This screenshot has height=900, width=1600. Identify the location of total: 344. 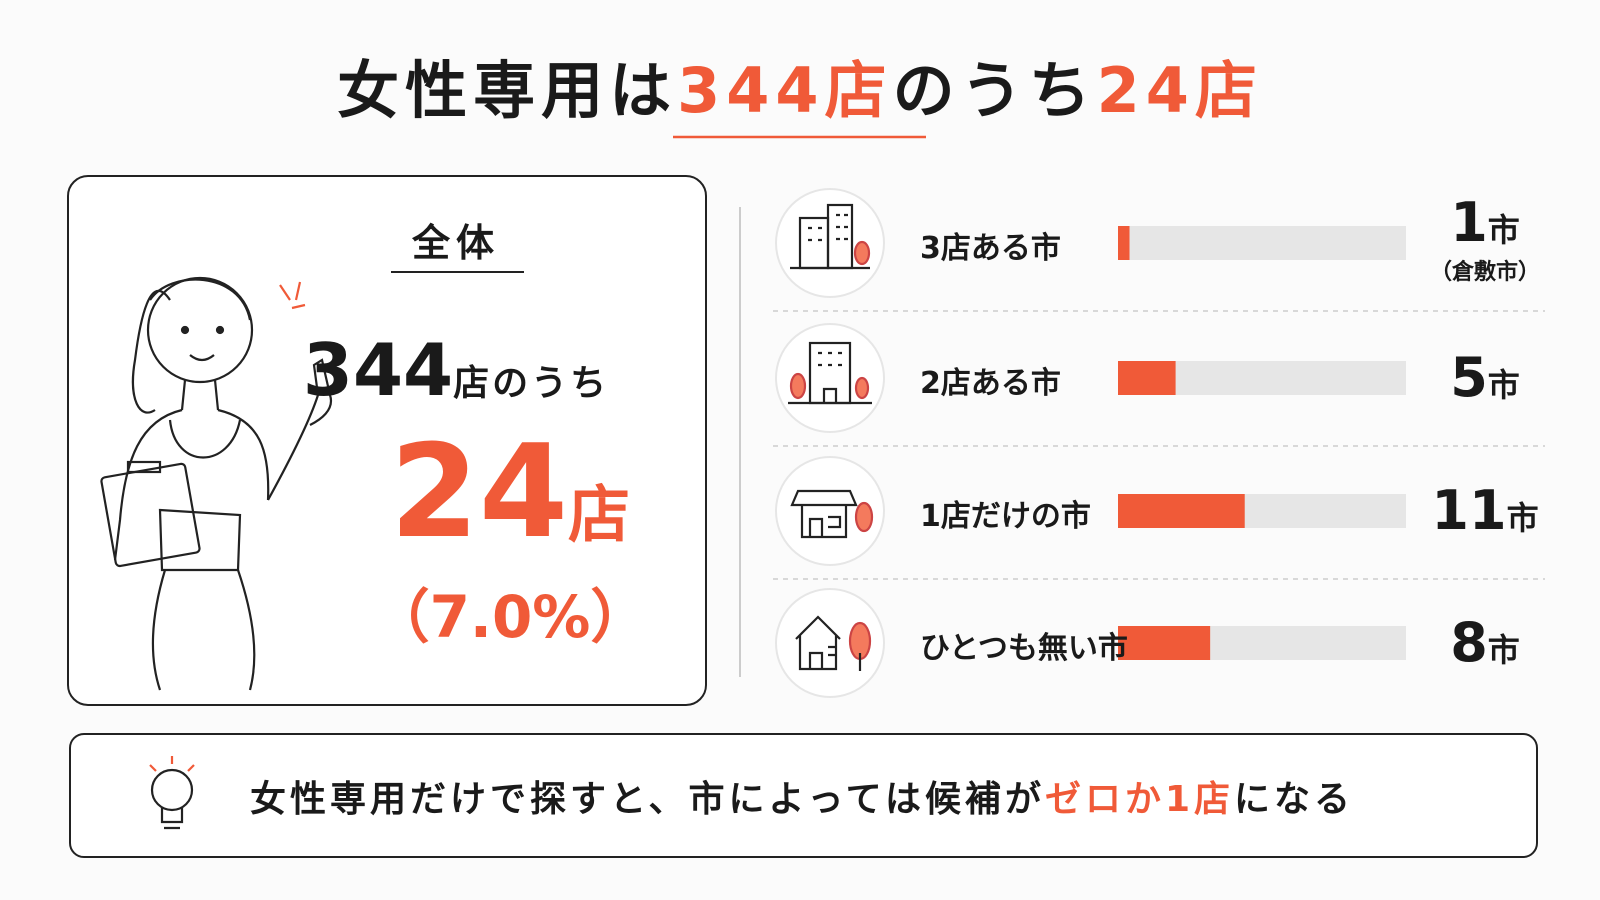
(378, 370).